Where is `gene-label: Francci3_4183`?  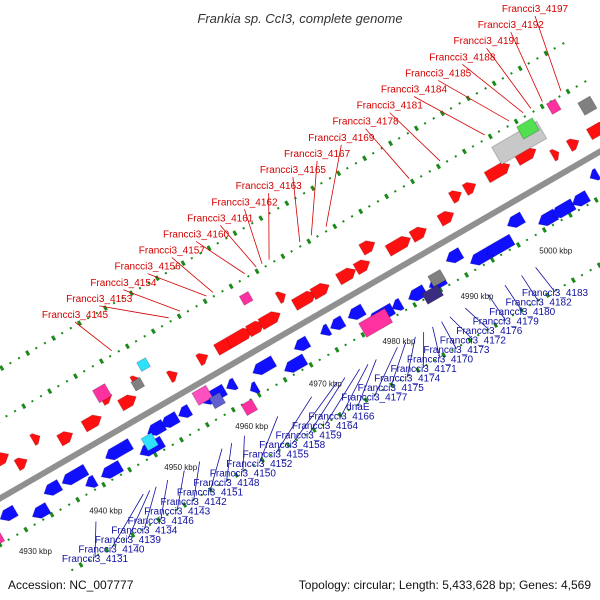
gene-label: Francci3_4183 is located at coordinates (555, 293).